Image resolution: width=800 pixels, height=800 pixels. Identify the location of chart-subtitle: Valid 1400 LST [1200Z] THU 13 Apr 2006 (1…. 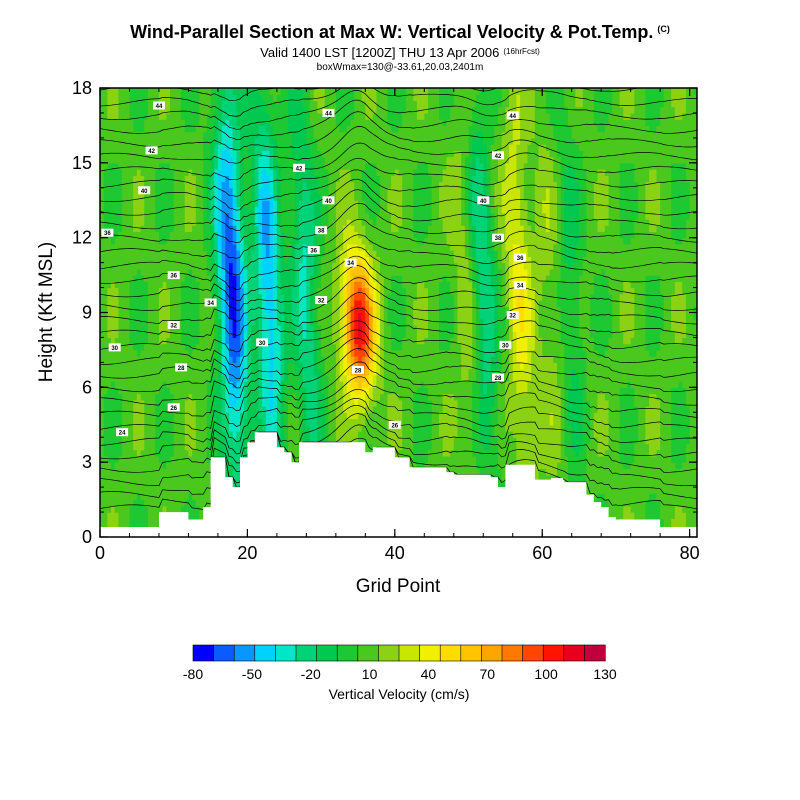
(400, 52).